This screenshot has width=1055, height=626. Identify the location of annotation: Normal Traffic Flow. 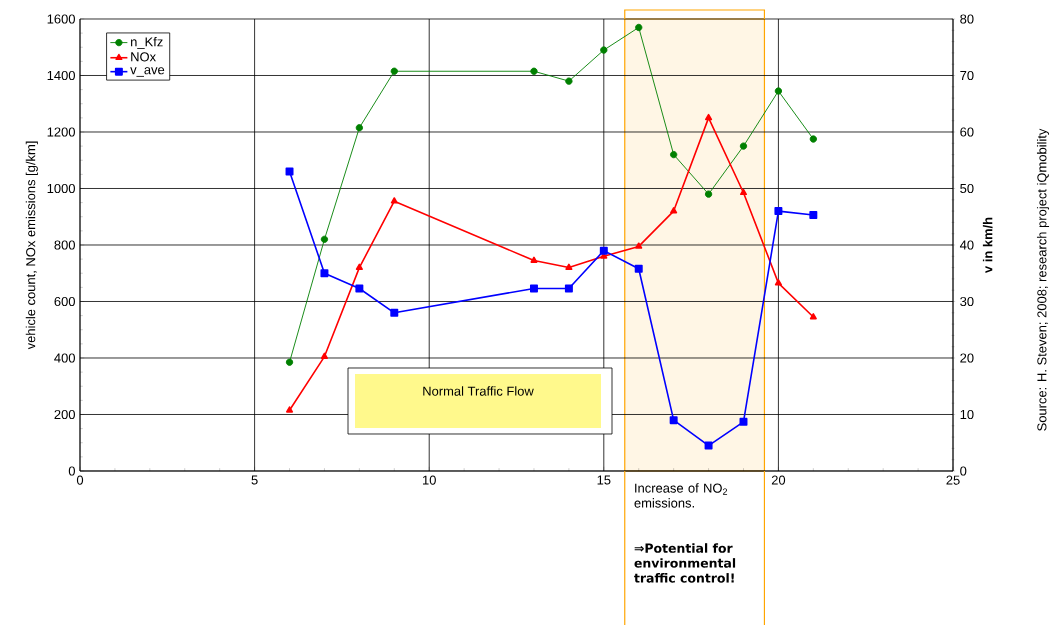
(478, 391).